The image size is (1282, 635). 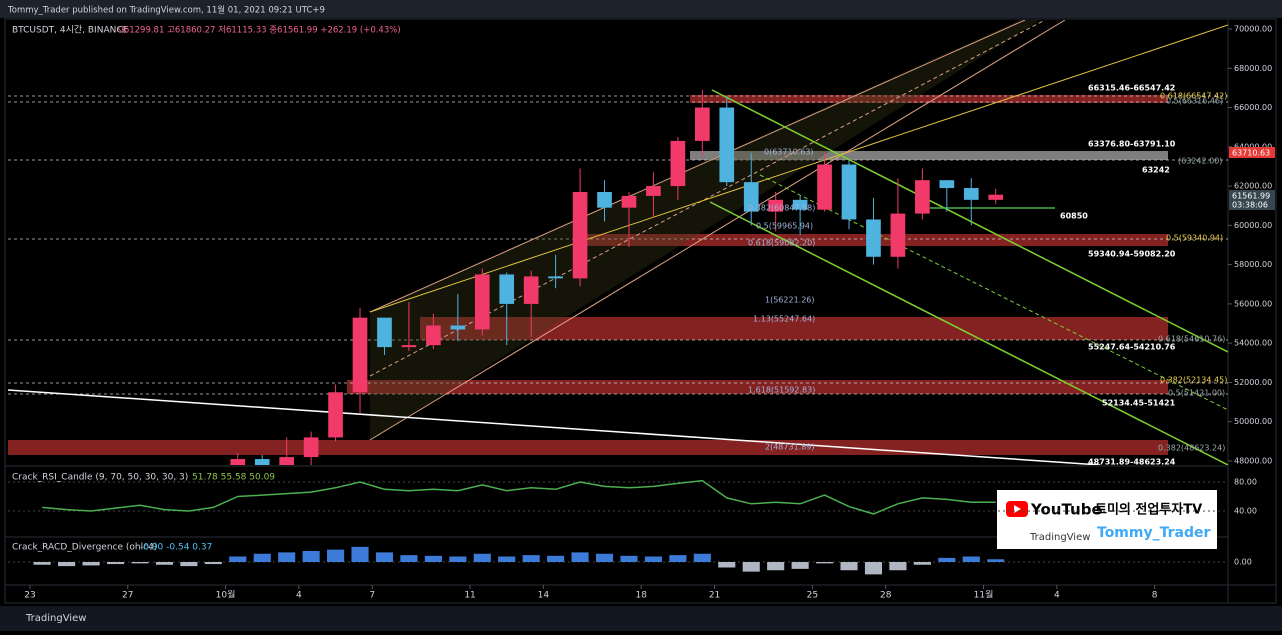 What do you see at coordinates (1243, 562) in the screenshot?
I see `y-tick-label: 0.00` at bounding box center [1243, 562].